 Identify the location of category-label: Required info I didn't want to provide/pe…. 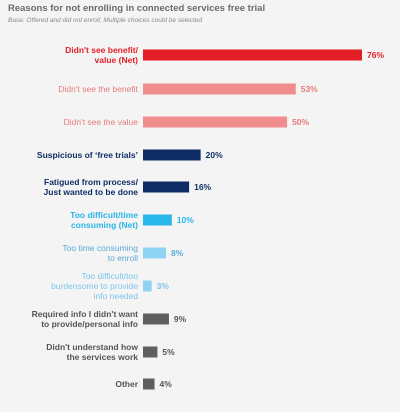
(85, 319).